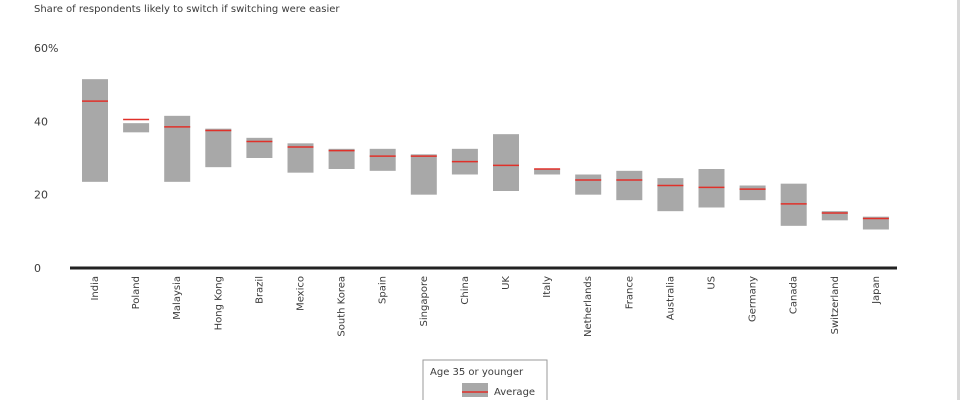  I want to click on x-category-label: India, so click(95, 288).